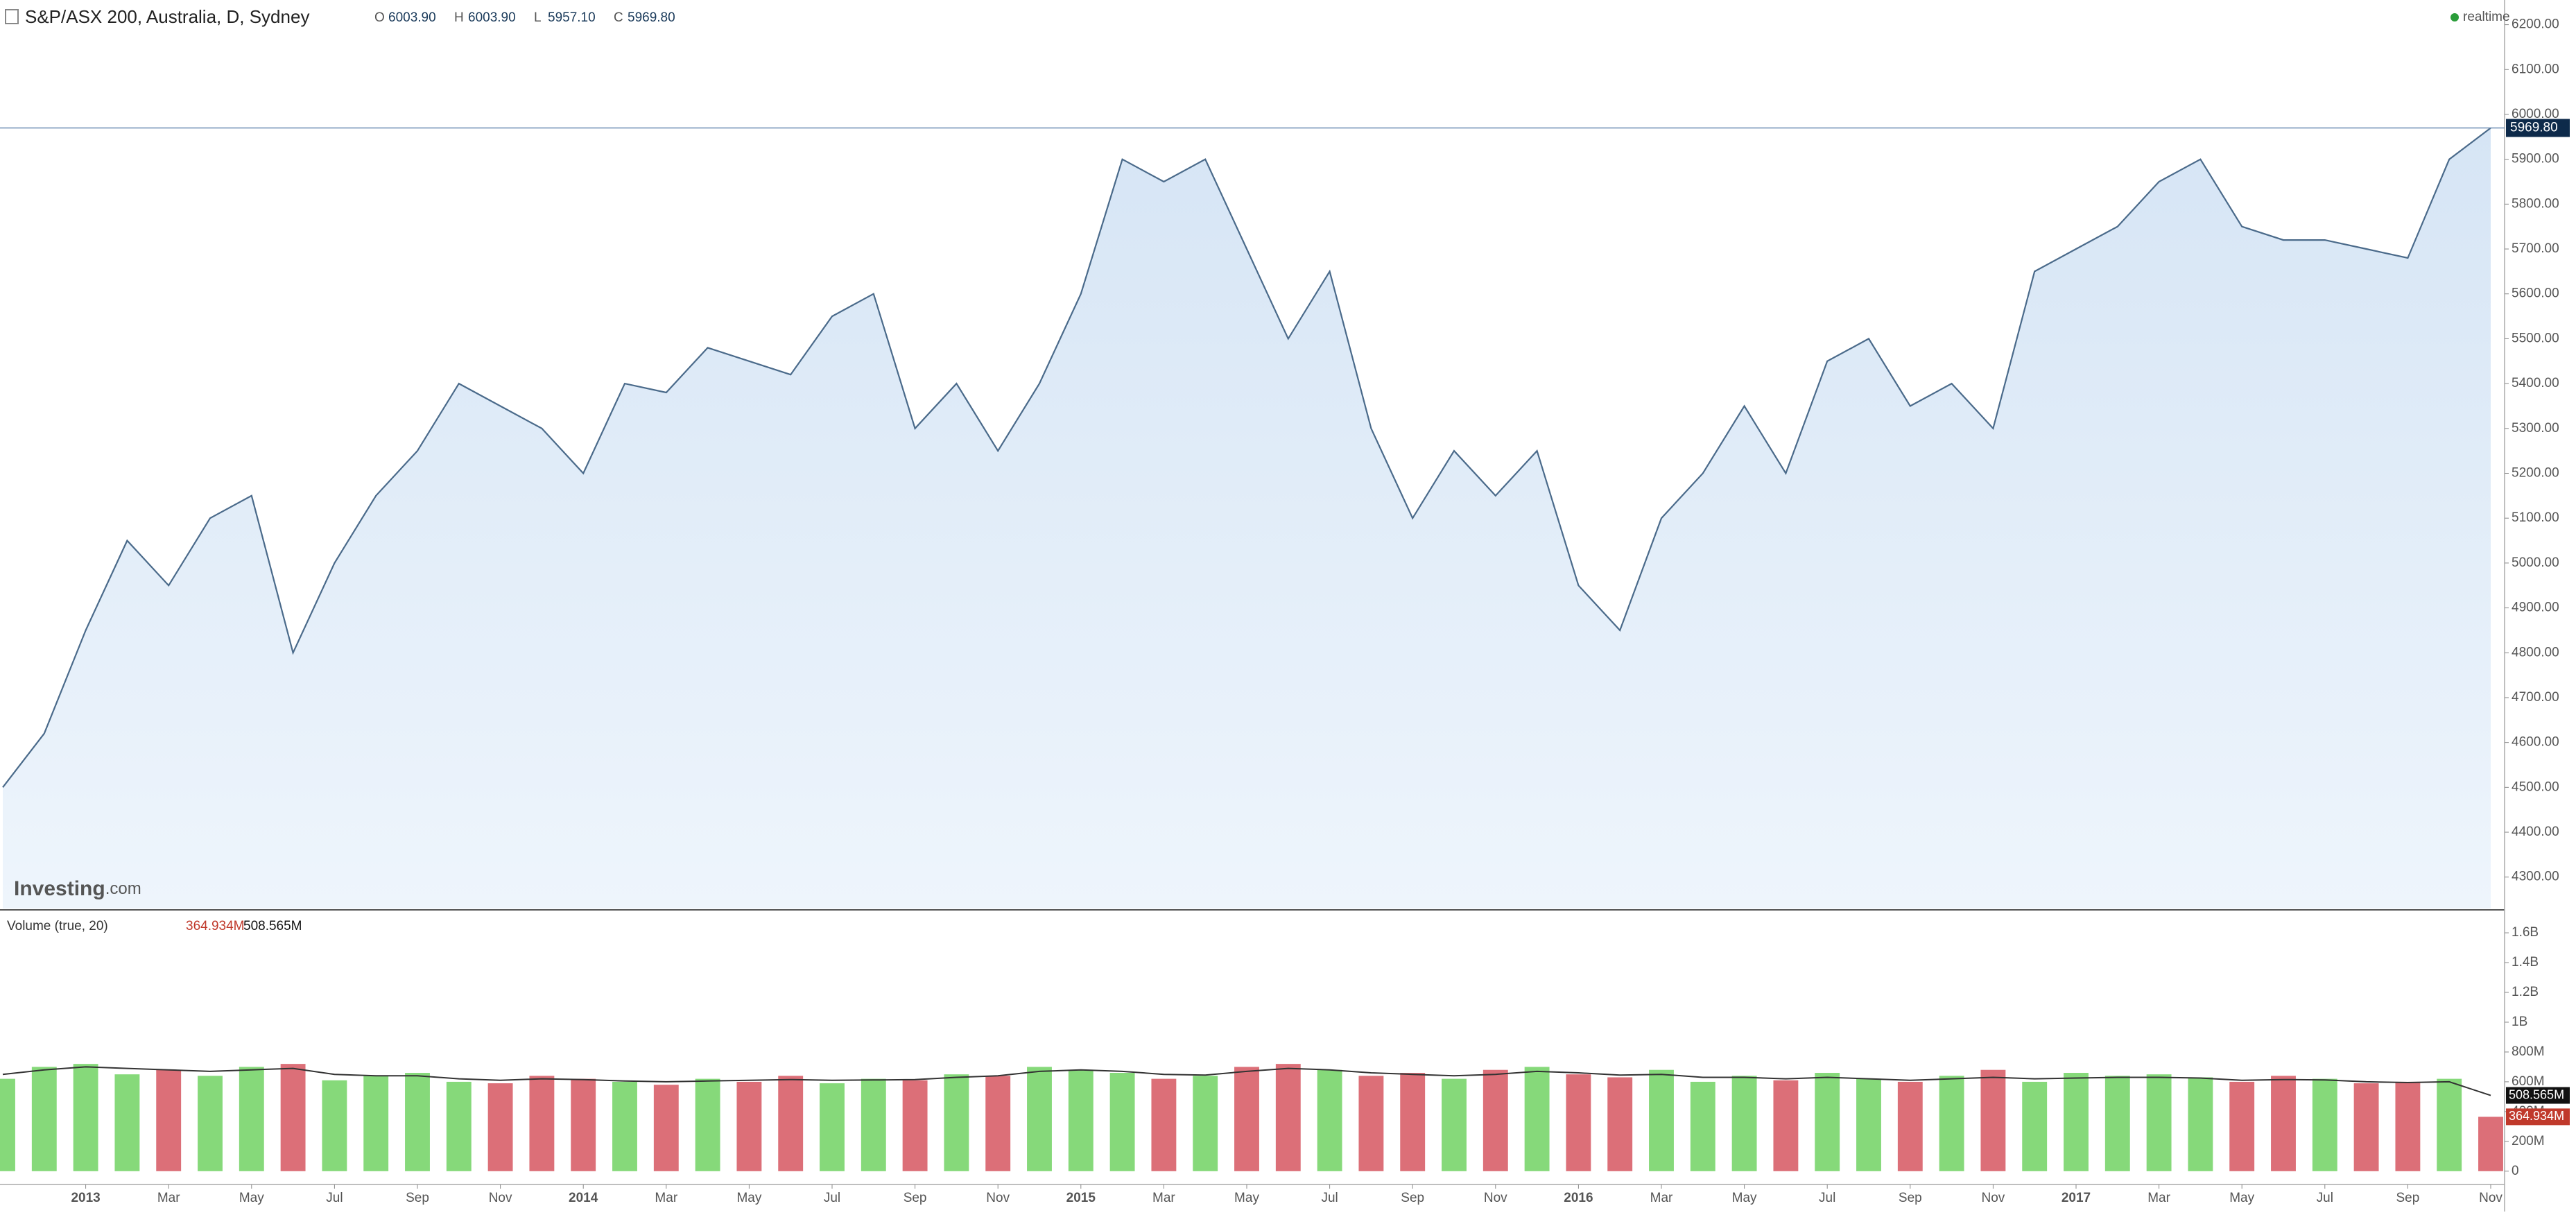 The width and height of the screenshot is (2576, 1215). Describe the element at coordinates (2535, 743) in the screenshot. I see `y-tick-label: 4600.00` at that location.